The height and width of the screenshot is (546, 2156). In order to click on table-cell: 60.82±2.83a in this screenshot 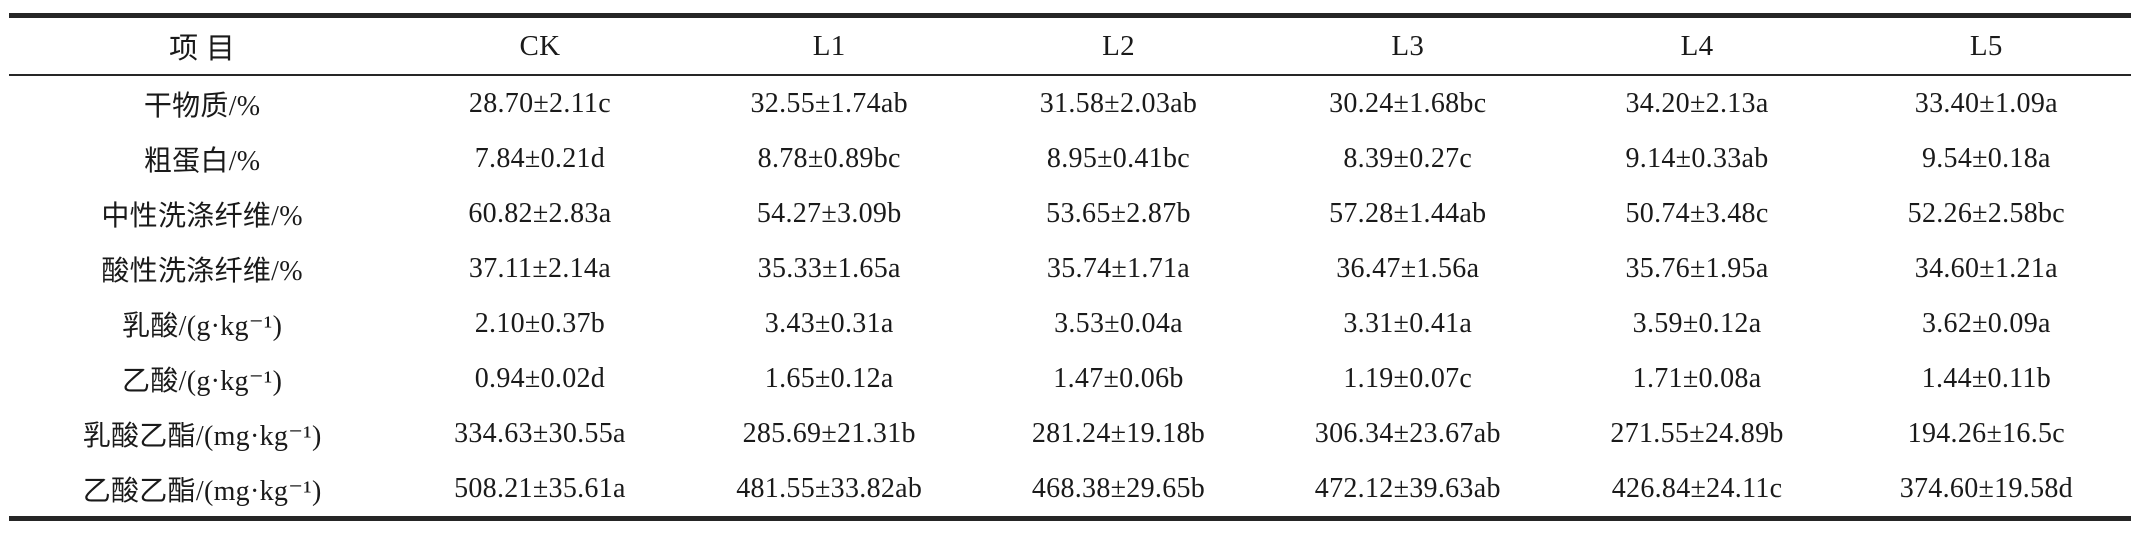, I will do `click(540, 213)`.